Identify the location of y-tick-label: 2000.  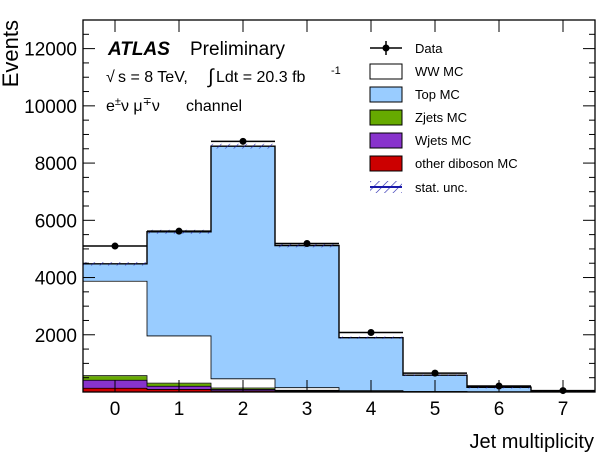
(56, 336).